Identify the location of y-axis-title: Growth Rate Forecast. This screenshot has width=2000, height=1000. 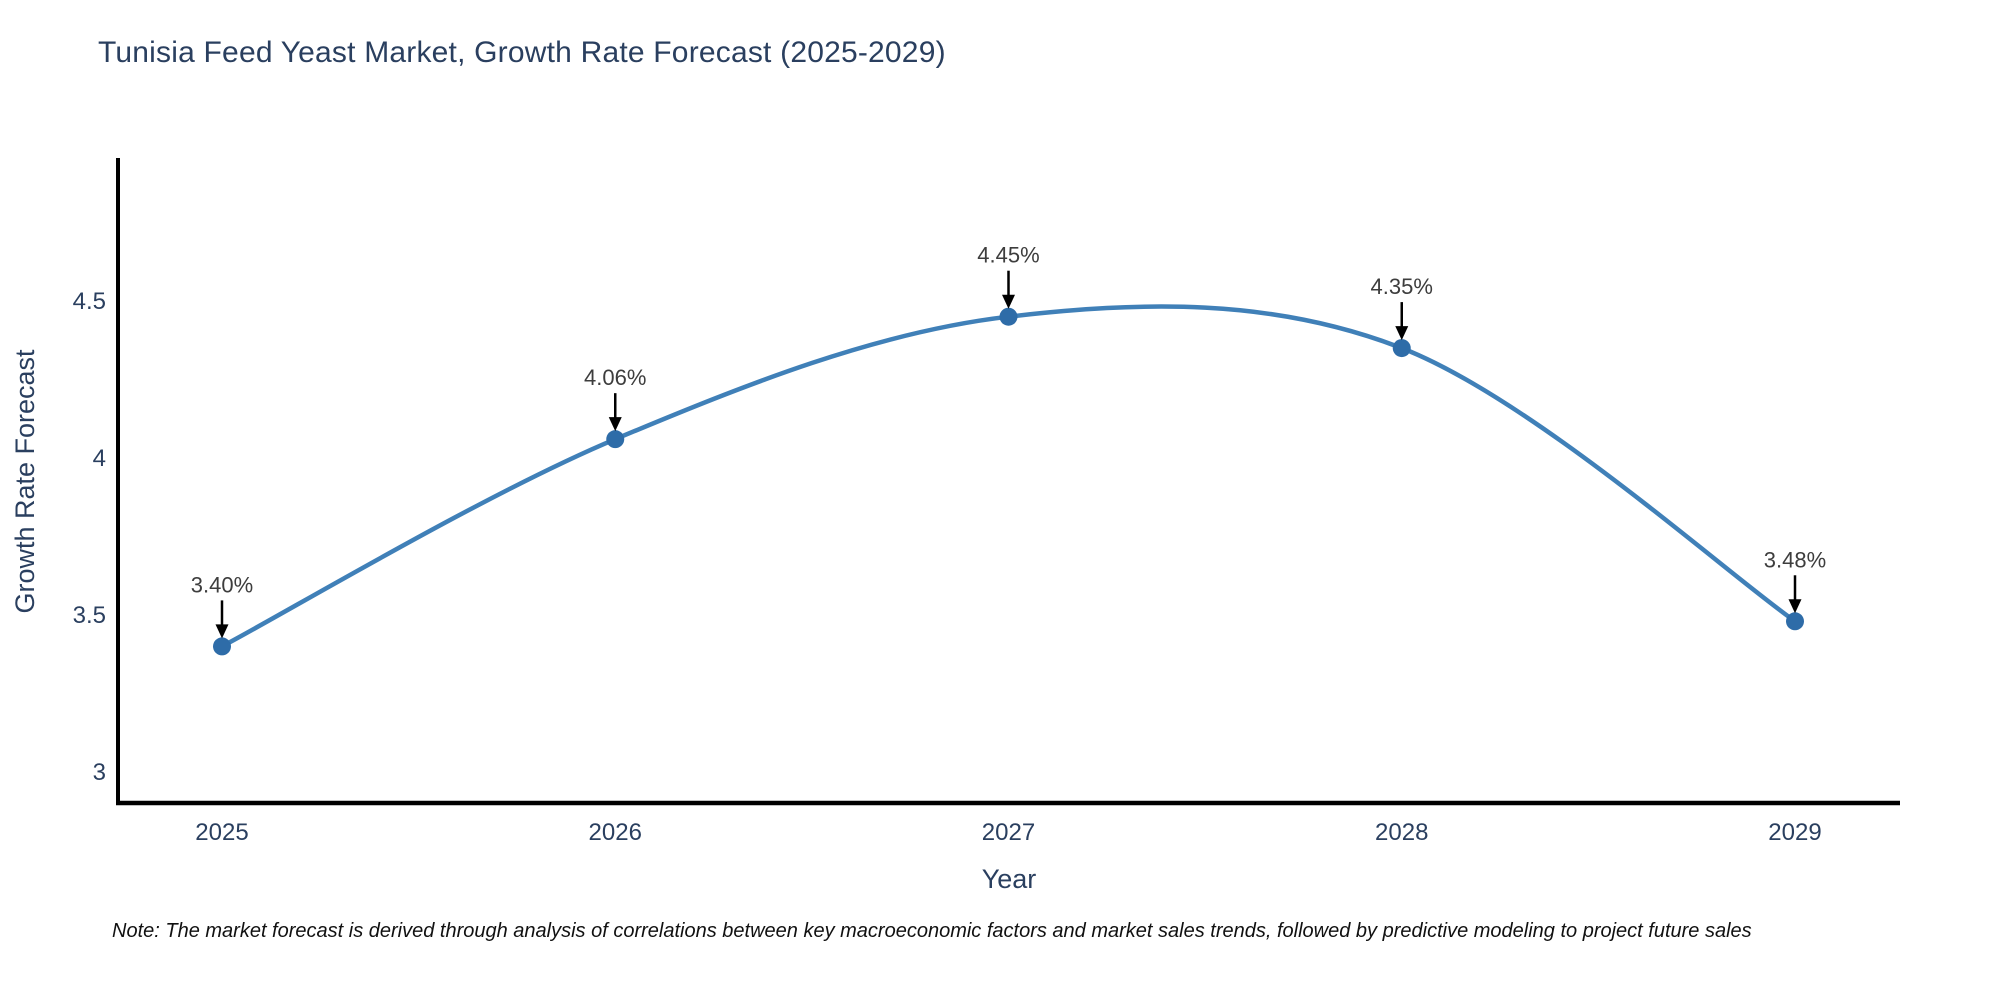
(25, 481).